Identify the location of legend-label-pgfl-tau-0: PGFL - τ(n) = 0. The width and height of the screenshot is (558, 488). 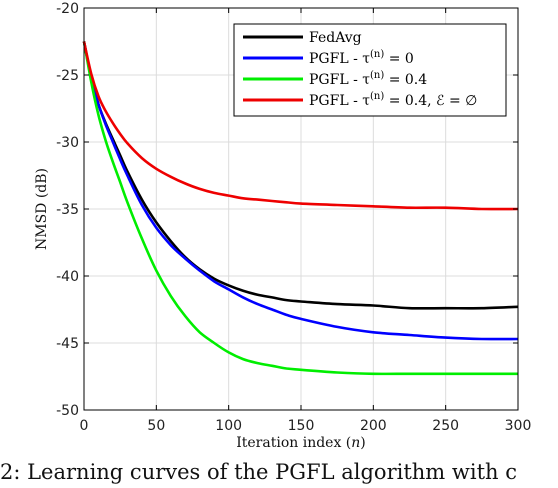
(361, 58).